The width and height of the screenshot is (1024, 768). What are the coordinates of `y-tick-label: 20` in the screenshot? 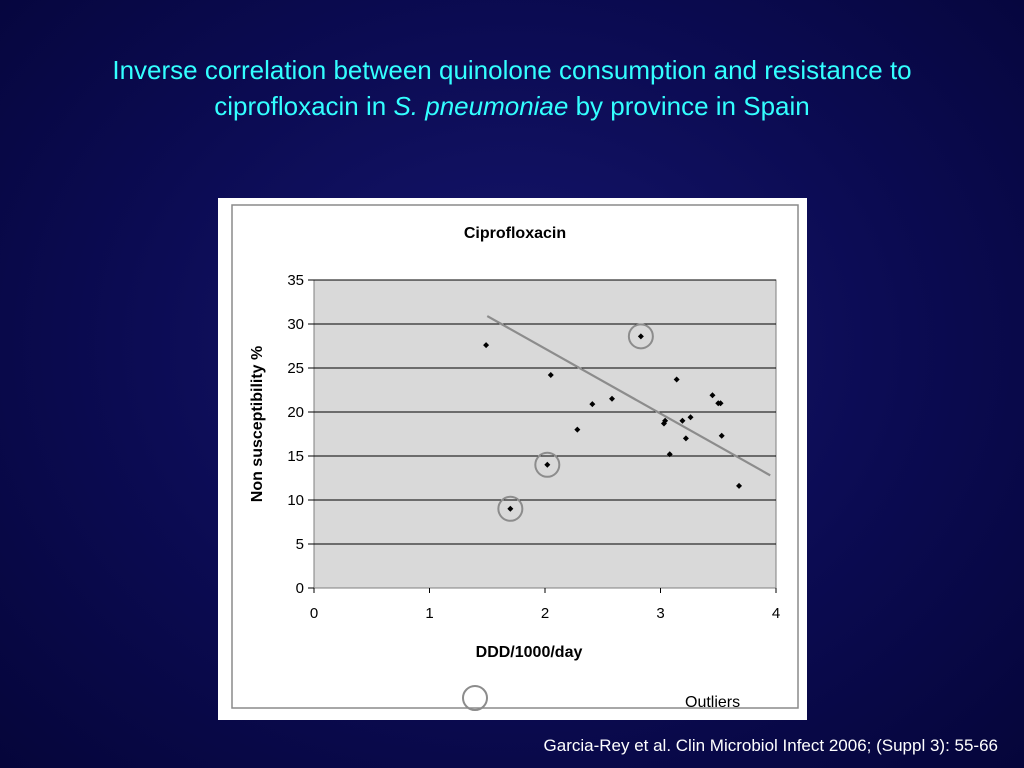 It's located at (295, 412).